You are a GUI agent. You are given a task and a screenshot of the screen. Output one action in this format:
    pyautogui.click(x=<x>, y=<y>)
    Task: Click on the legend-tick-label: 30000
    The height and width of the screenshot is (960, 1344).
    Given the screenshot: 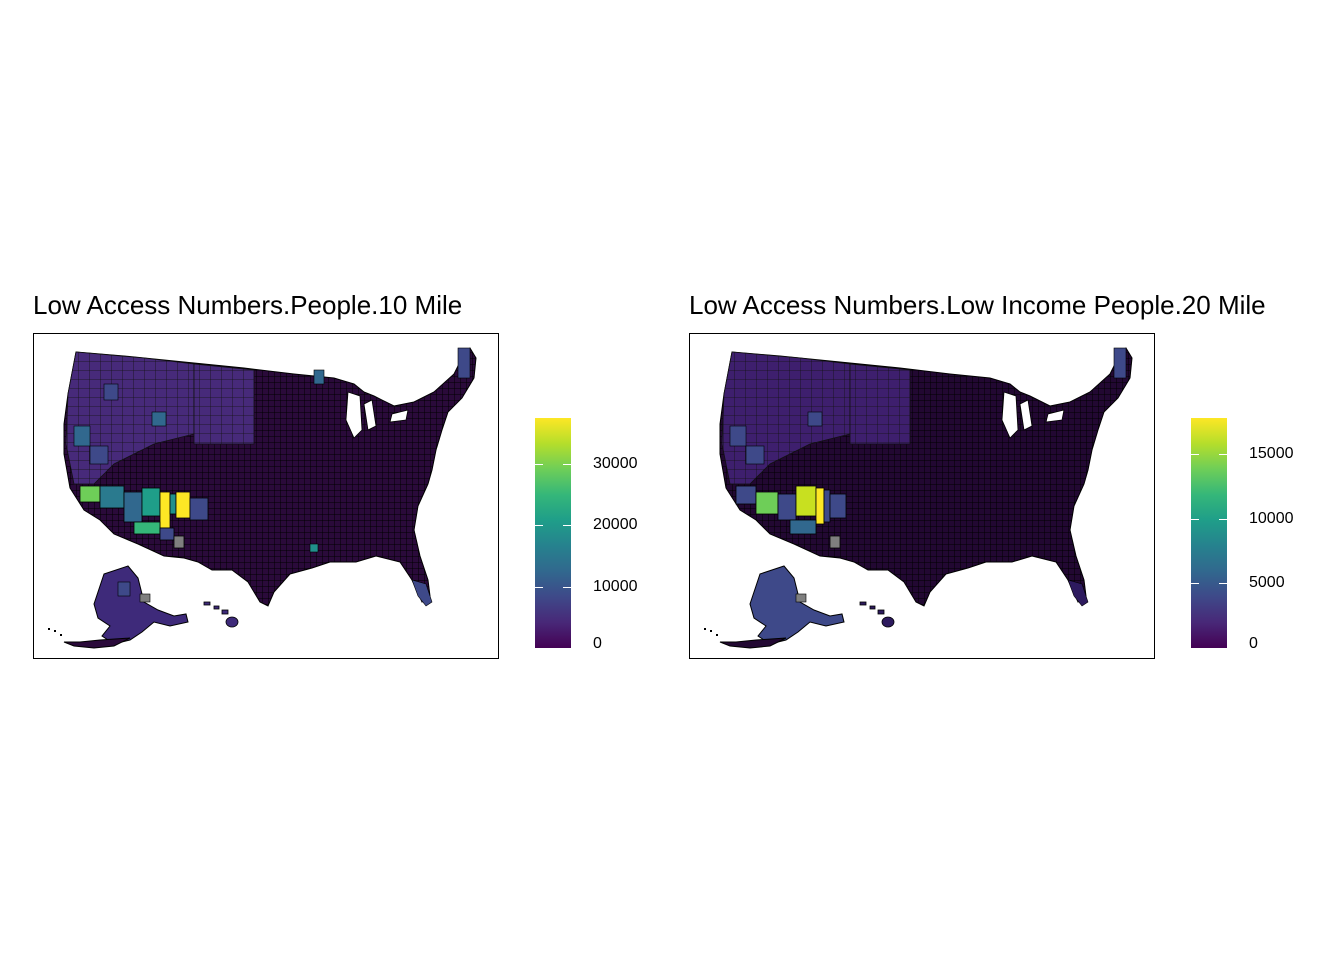 What is the action you would take?
    pyautogui.click(x=615, y=463)
    